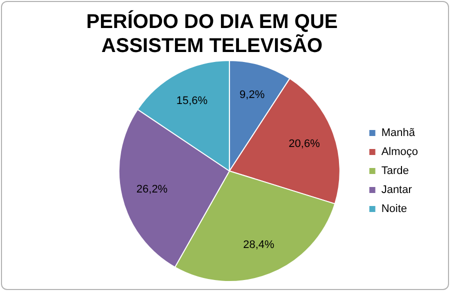  Describe the element at coordinates (259, 245) in the screenshot. I see `data-label: 28,4%` at that location.